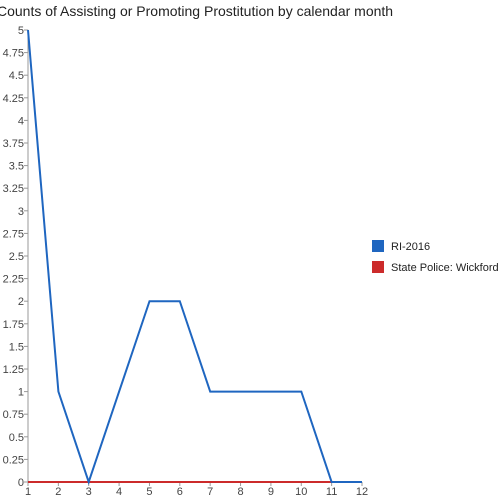 This screenshot has height=500, width=500. I want to click on x-tick-label: 10, so click(301, 492).